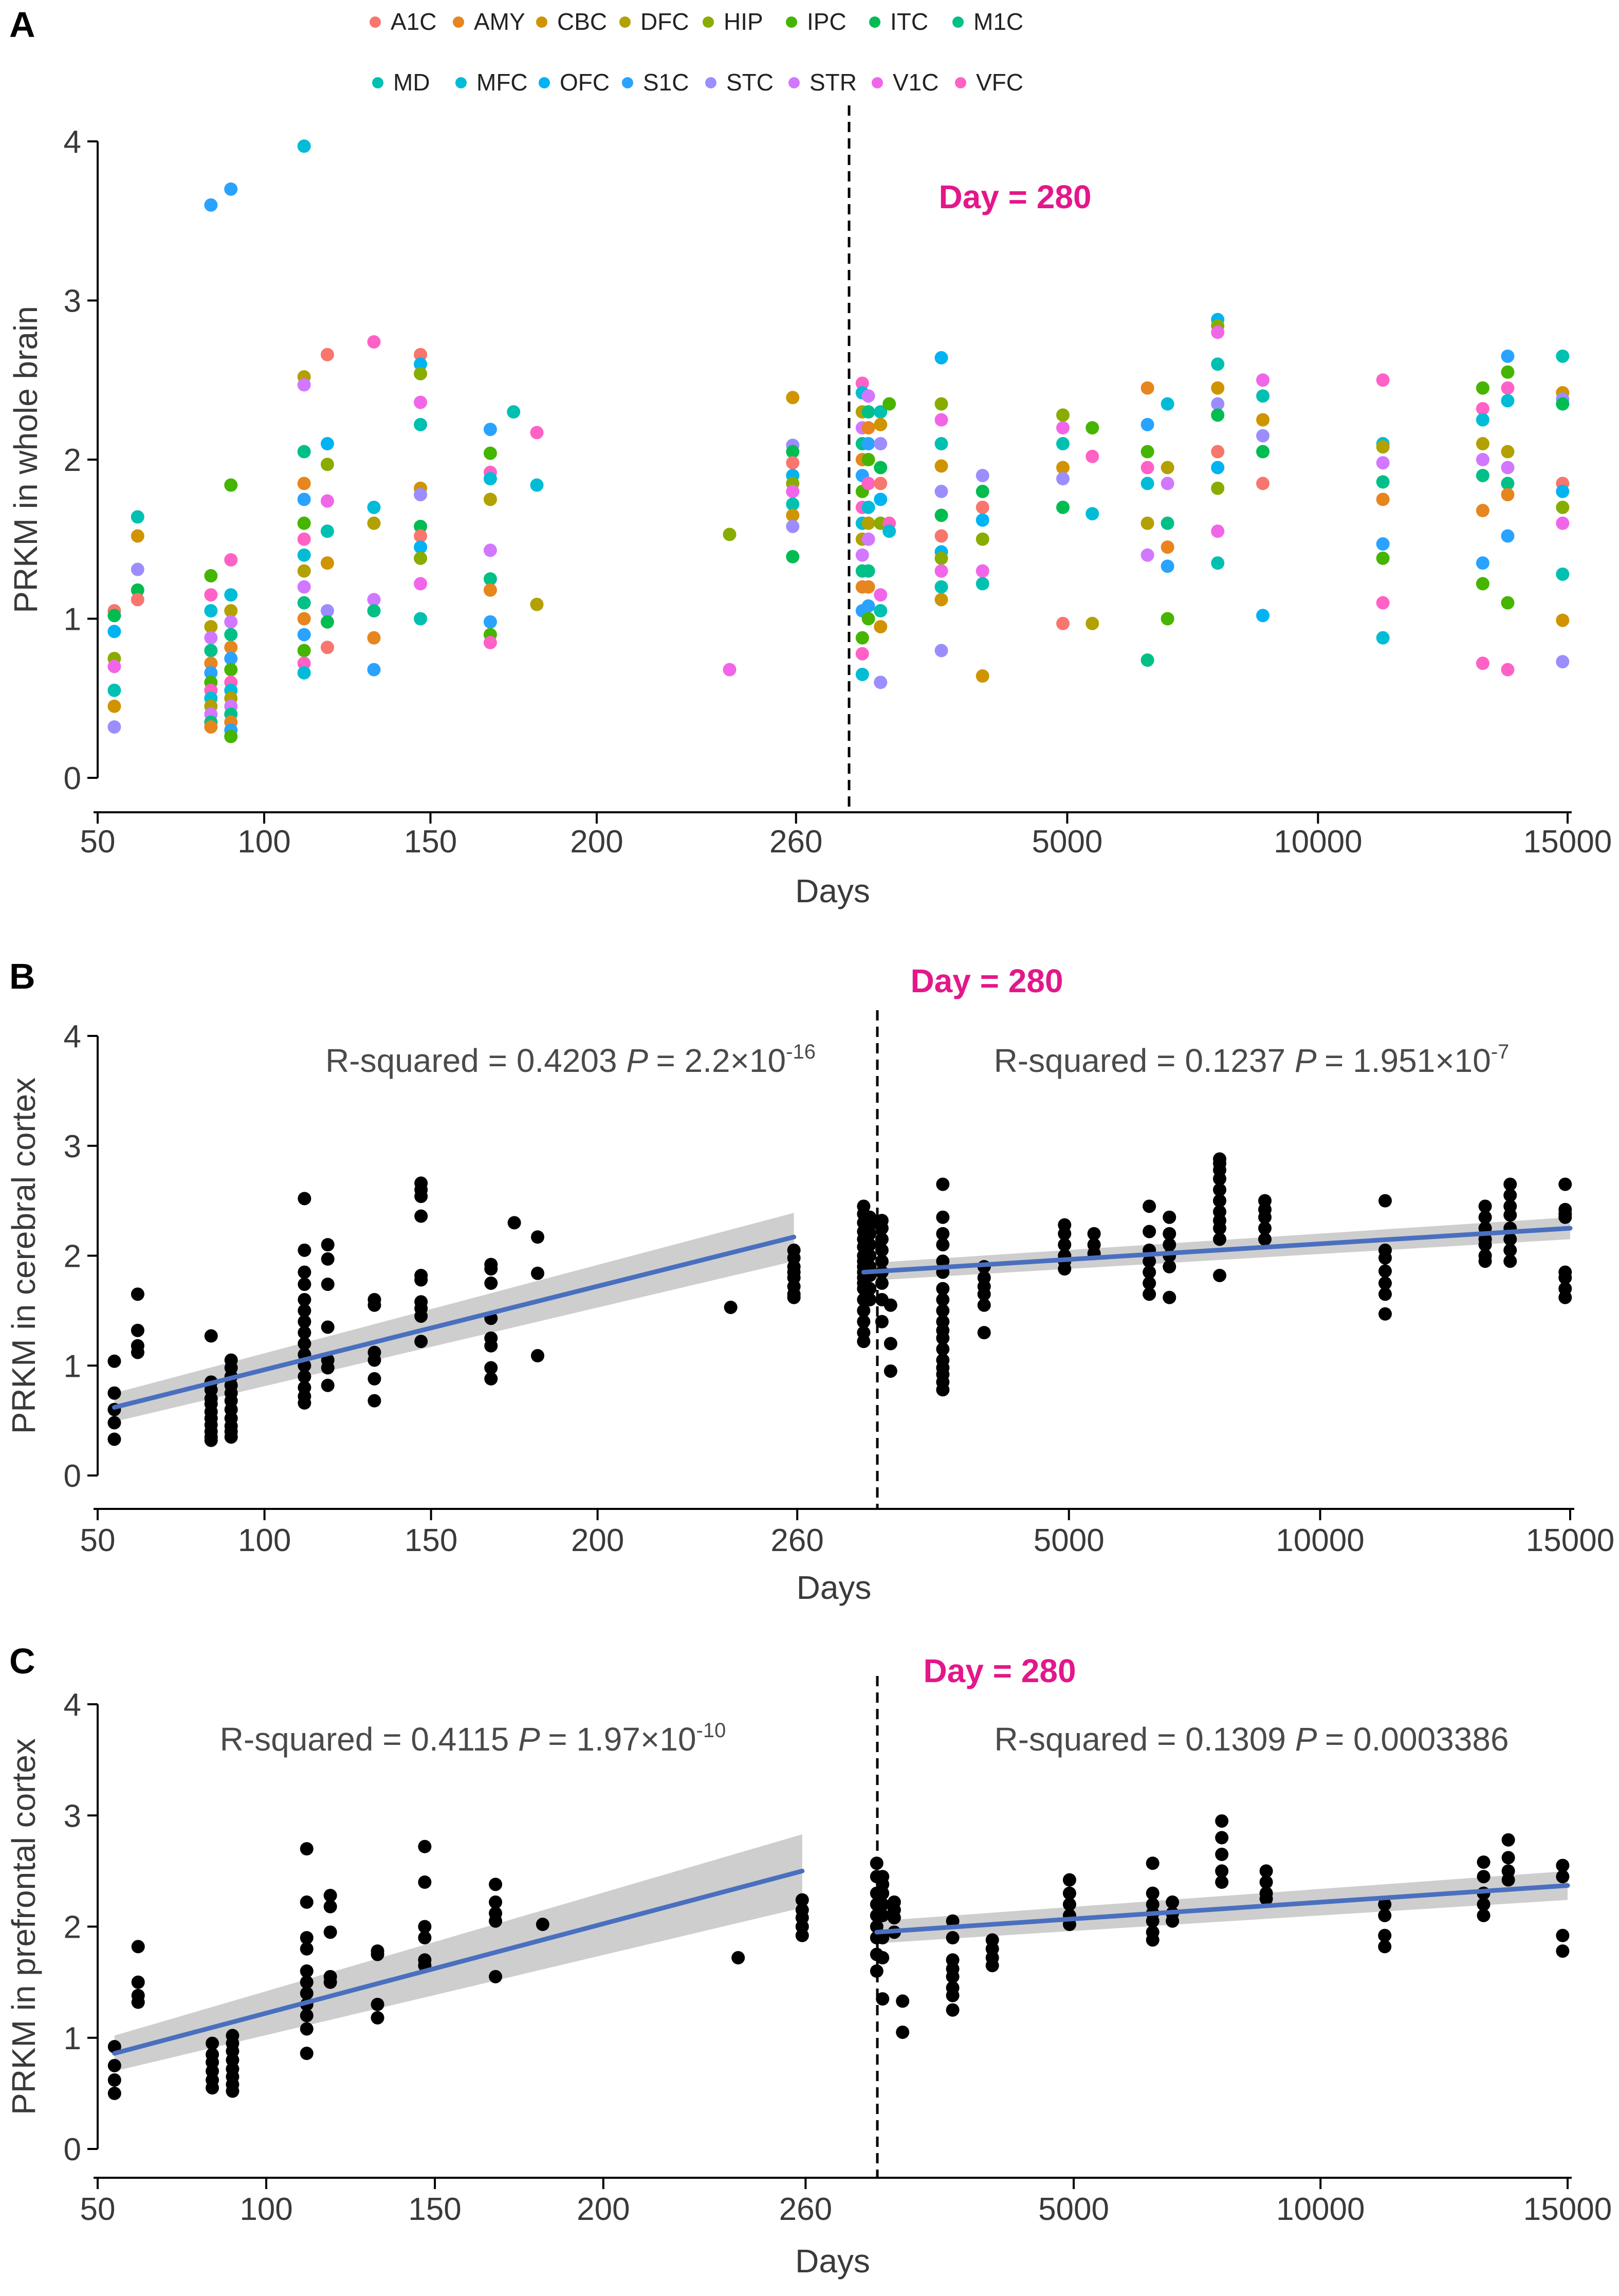 Image resolution: width=1619 pixels, height=2296 pixels. What do you see at coordinates (596, 842) in the screenshot?
I see `x-tick-label: 200` at bounding box center [596, 842].